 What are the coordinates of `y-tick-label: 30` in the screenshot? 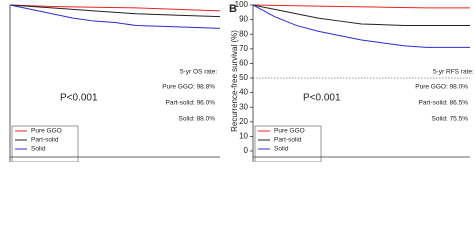 It's located at (243, 106).